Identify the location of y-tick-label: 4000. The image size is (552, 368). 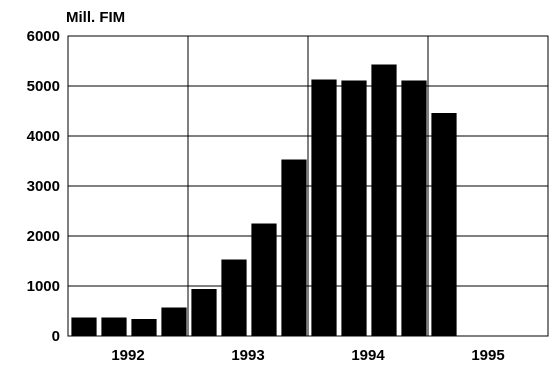
(43, 136).